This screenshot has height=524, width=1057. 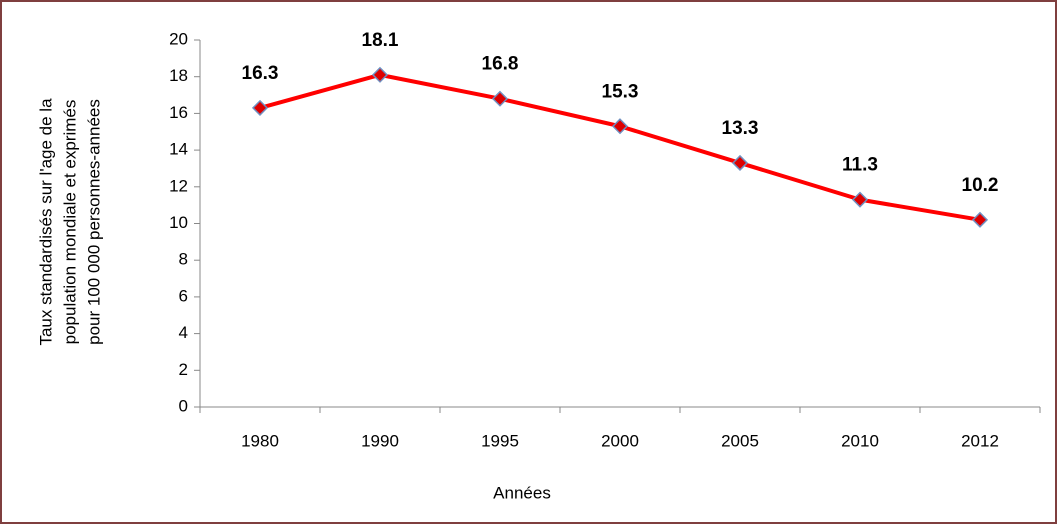 I want to click on y-tick-label: 20, so click(x=178, y=38).